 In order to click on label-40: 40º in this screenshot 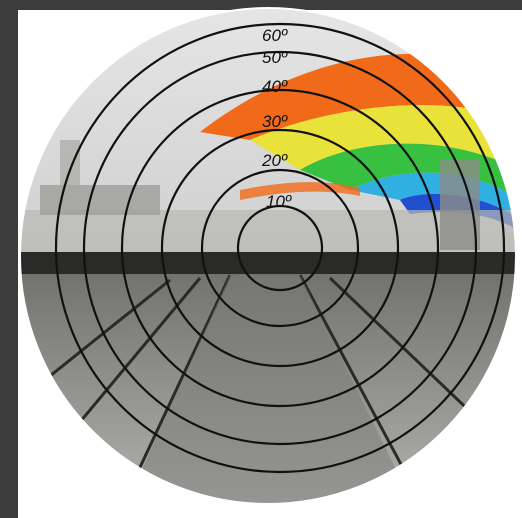, I will do `click(275, 86)`.